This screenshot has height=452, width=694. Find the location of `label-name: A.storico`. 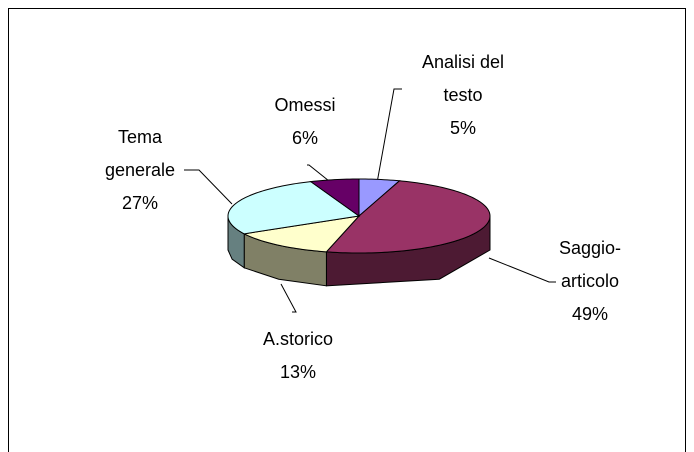

label-name: A.storico is located at coordinates (298, 339).